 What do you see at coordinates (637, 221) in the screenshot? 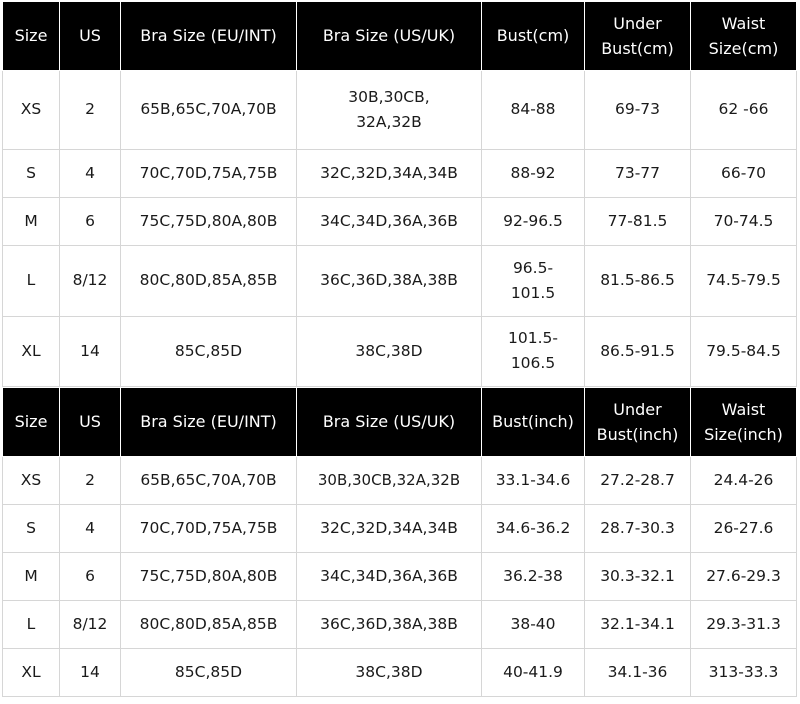
I see `cell-under-bust: 77-81.5` at bounding box center [637, 221].